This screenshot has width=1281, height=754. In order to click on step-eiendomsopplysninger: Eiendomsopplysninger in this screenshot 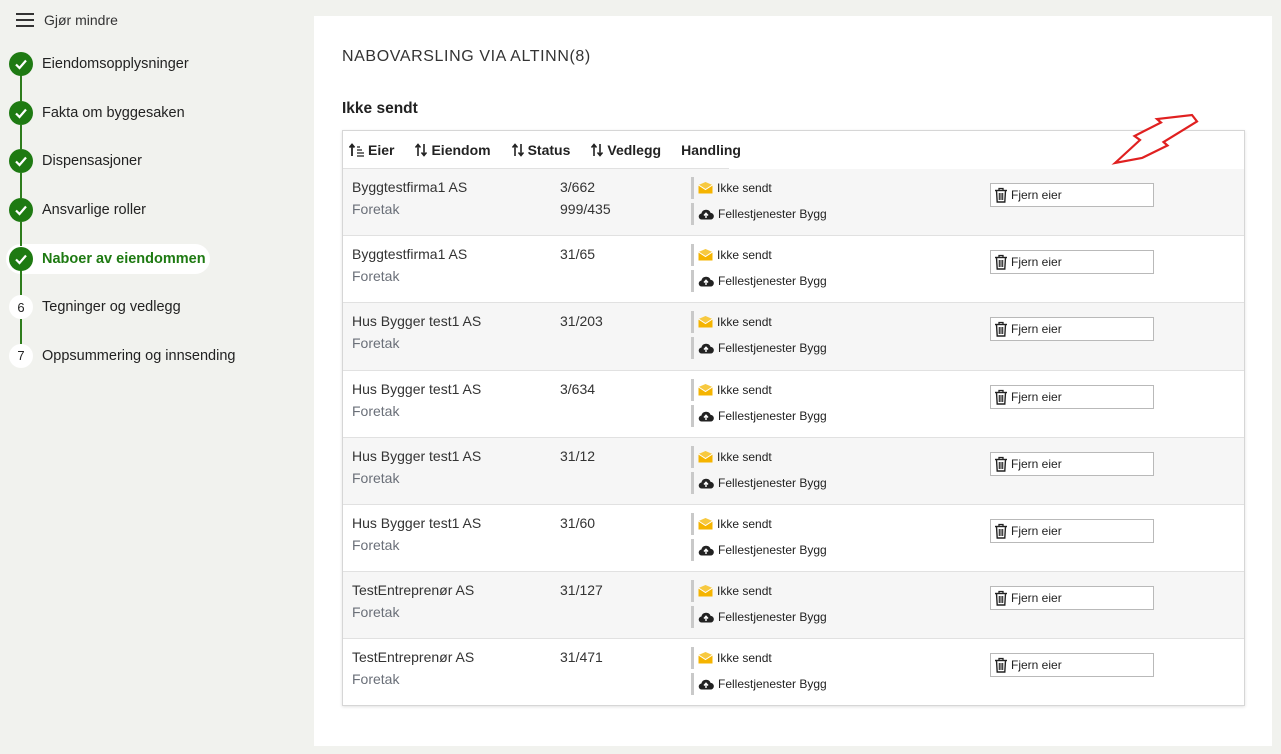, I will do `click(150, 66)`.